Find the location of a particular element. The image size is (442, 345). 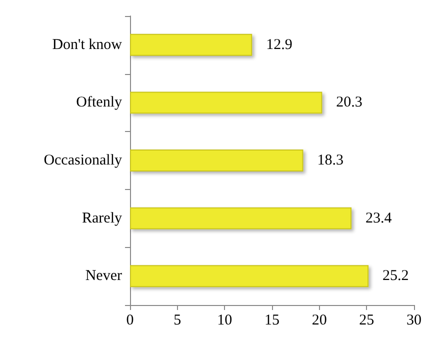

data-label: 18.3 is located at coordinates (330, 160).